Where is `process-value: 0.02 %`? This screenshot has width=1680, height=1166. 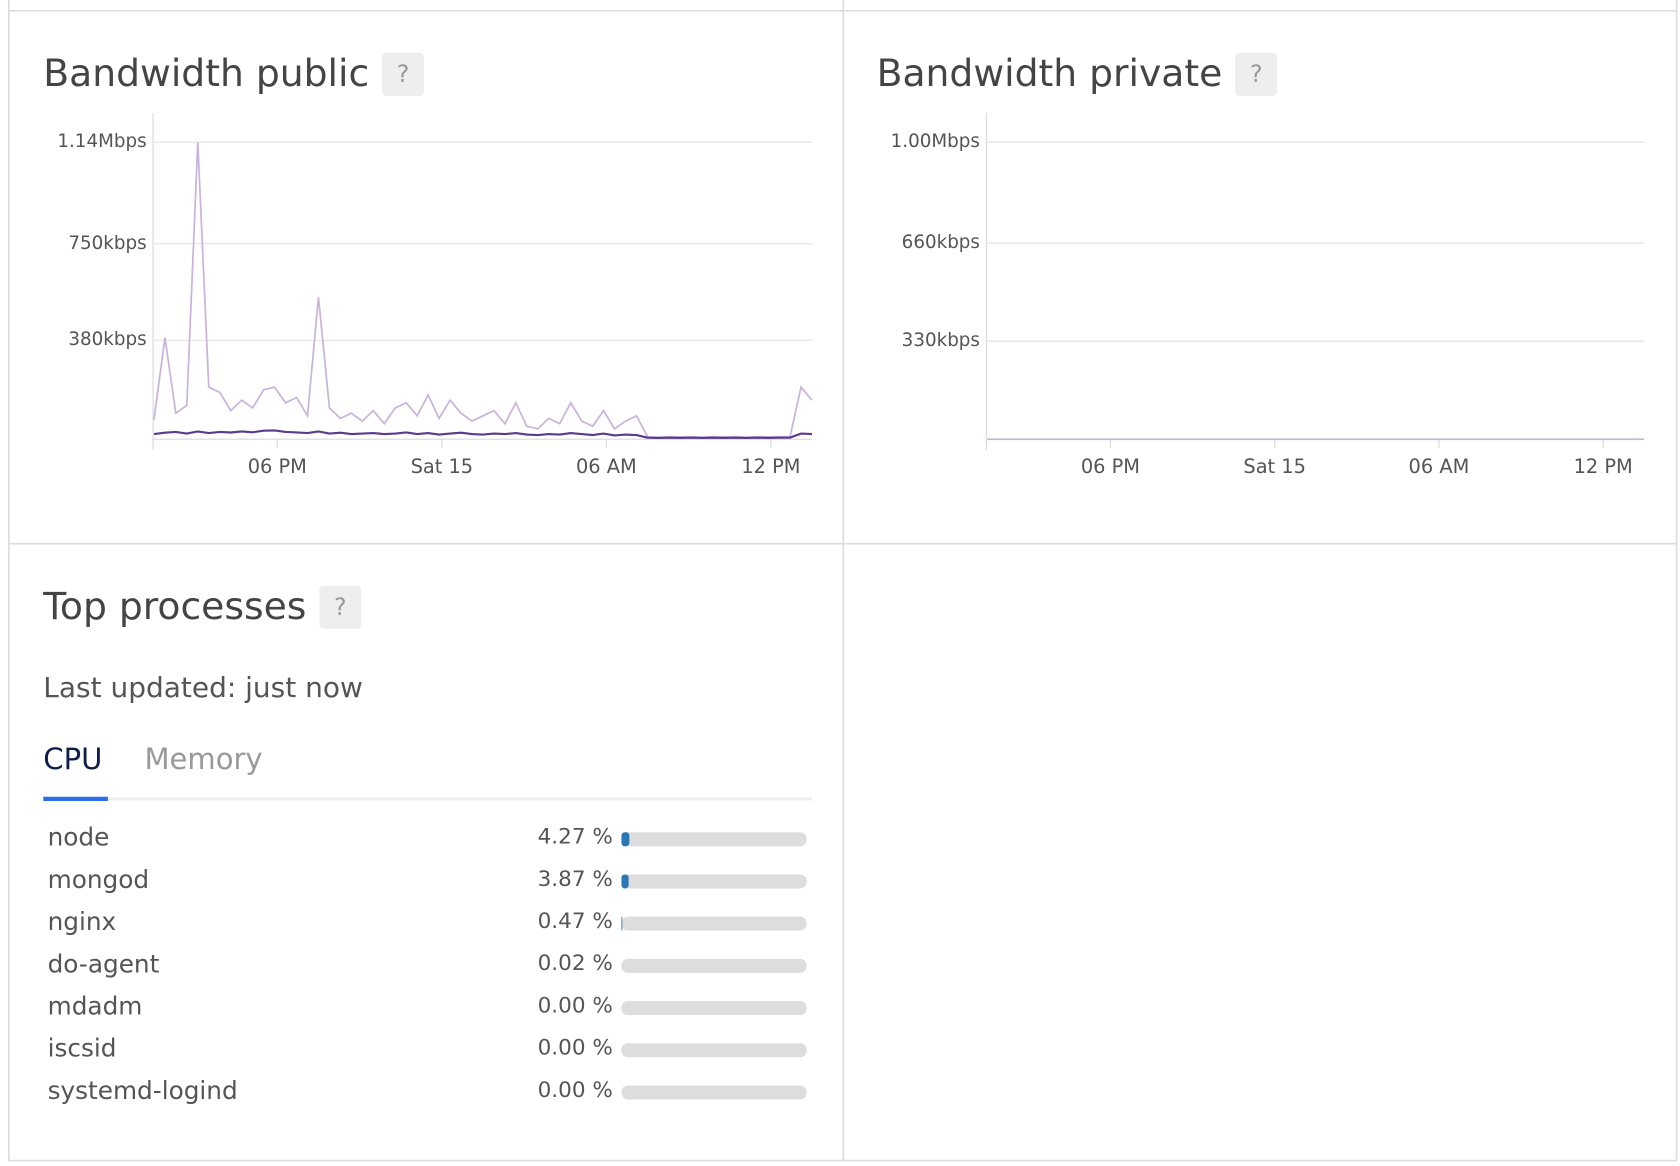
process-value: 0.02 % is located at coordinates (575, 963).